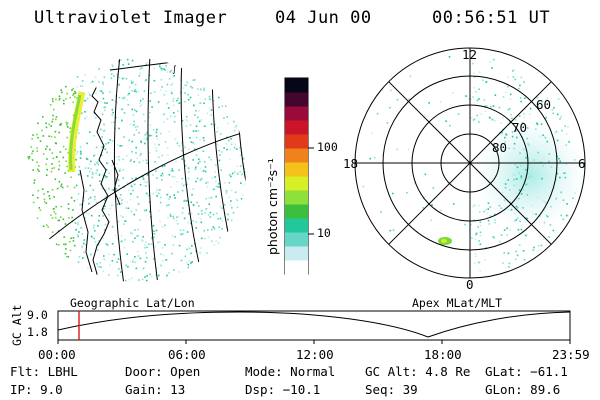 This screenshot has width=600, height=400. I want to click on apex-caption: Apex MLat/MLT, so click(457, 303).